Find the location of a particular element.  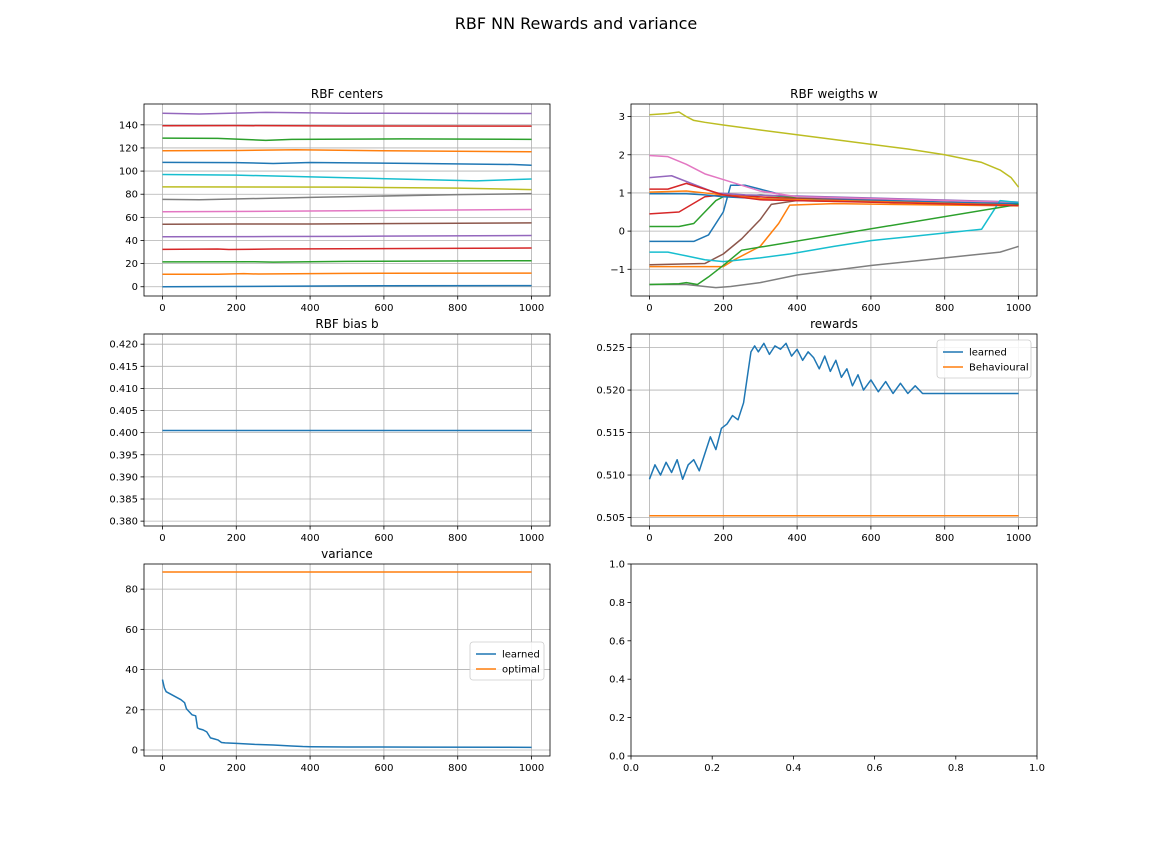

y-tick-label: 0.4 is located at coordinates (617, 680).